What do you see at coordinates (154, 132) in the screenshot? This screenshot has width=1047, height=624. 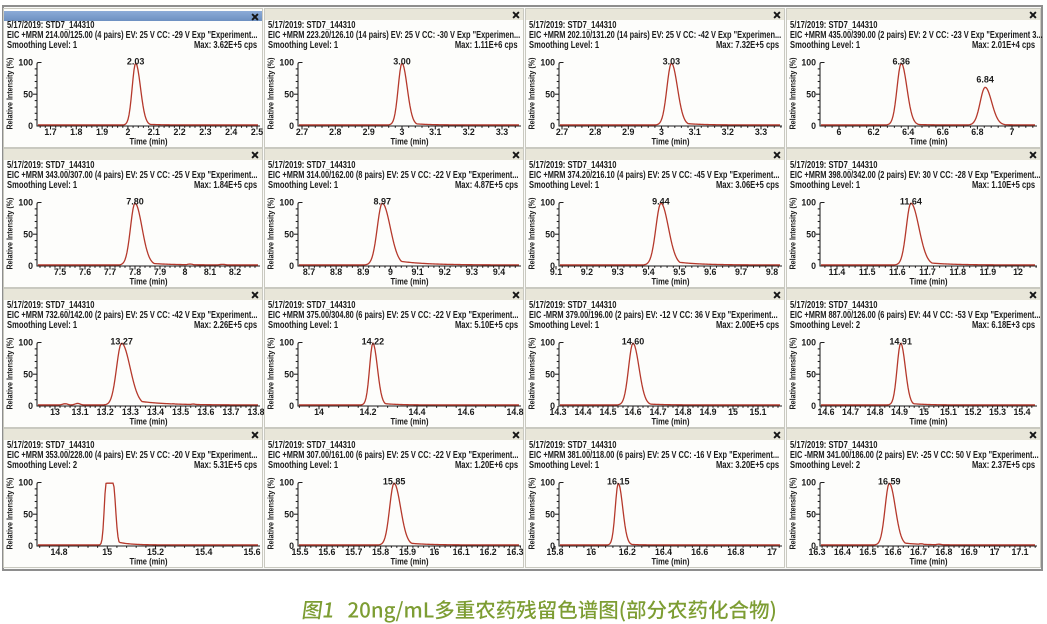 I see `svg-text: 2.1` at bounding box center [154, 132].